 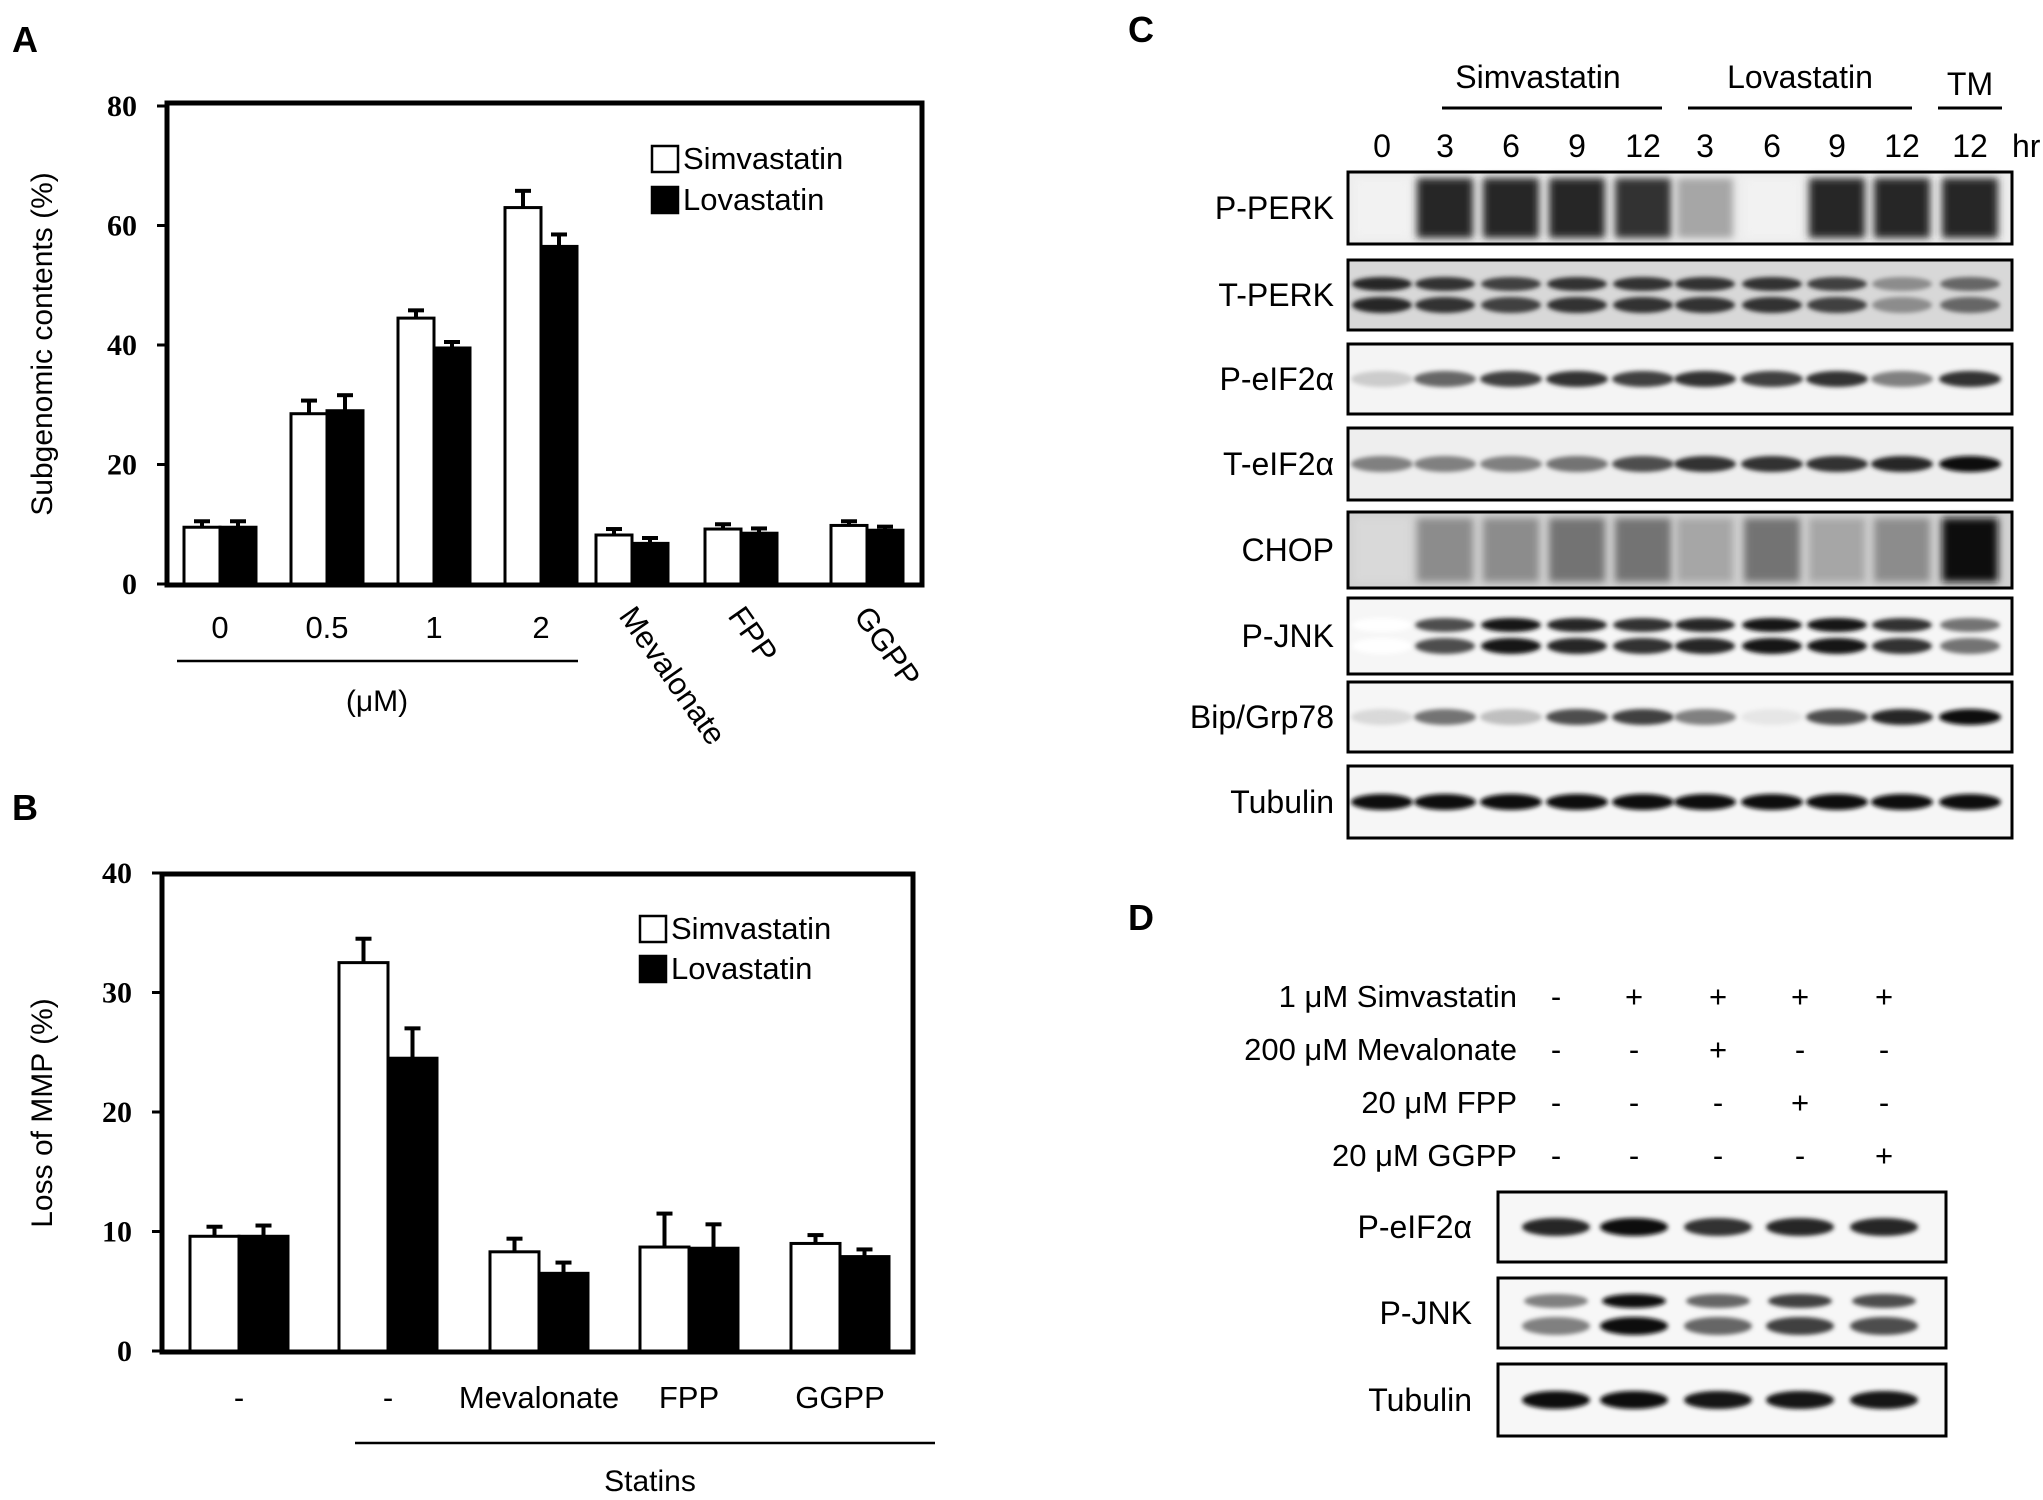 I want to click on blot-c-time-label: 9, so click(x=1837, y=146).